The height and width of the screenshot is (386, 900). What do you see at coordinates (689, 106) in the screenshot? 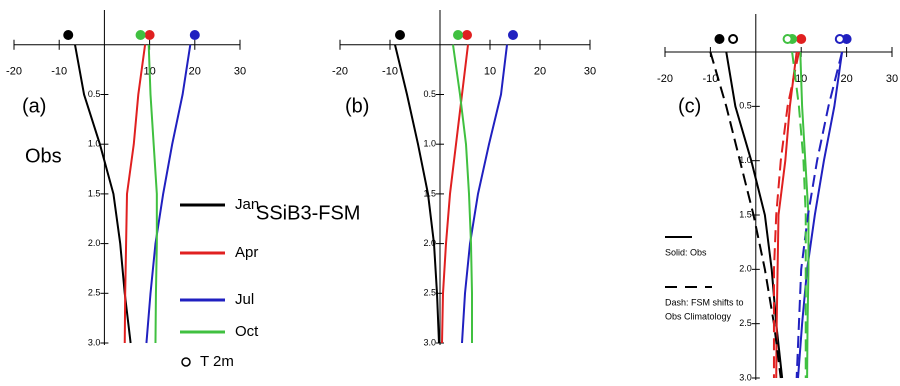
I see `panel-label: (c)` at bounding box center [689, 106].